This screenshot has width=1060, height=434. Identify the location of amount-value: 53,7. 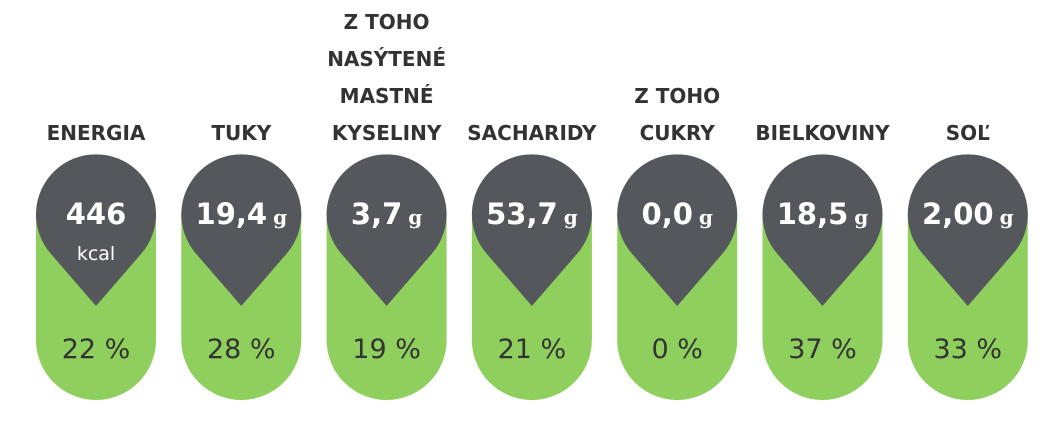
(522, 214).